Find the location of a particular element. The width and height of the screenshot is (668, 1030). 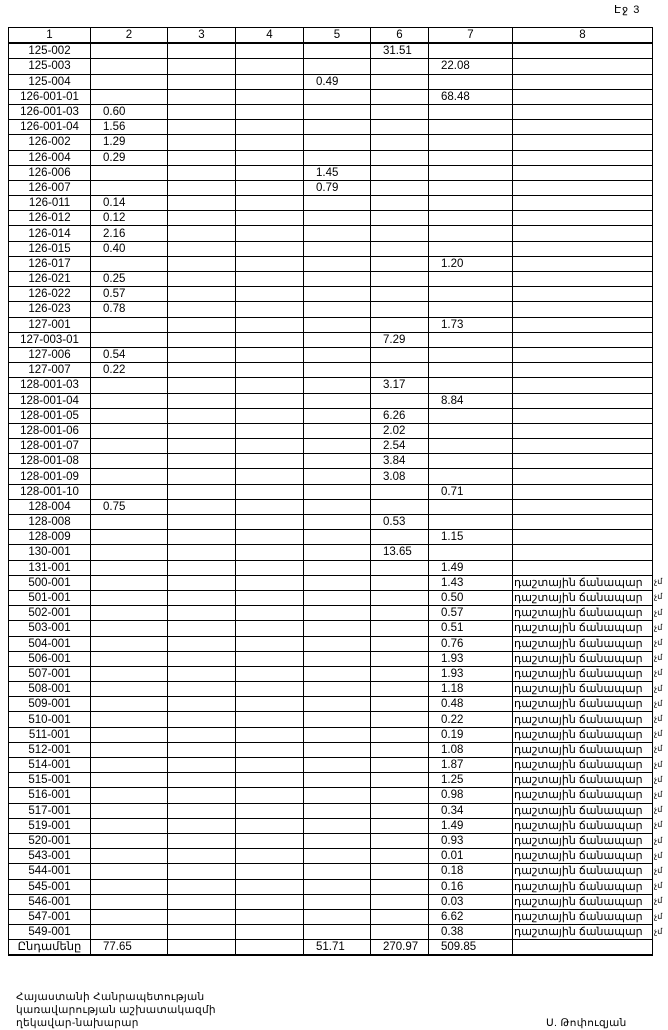

parcel-code-cell: 126-023 is located at coordinates (49, 309).